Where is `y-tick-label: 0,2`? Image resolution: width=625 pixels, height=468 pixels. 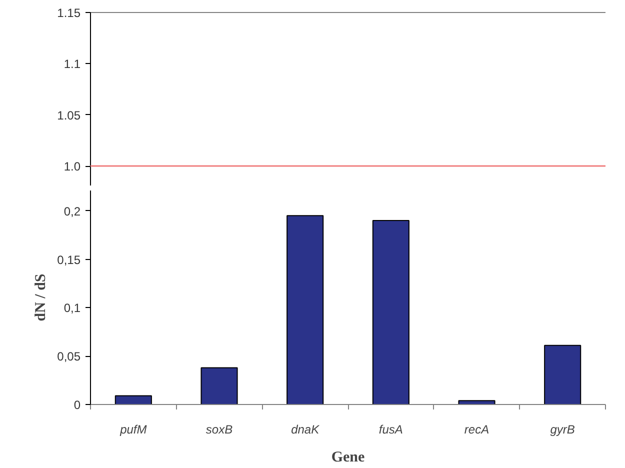
y-tick-label: 0,2 is located at coordinates (72, 211).